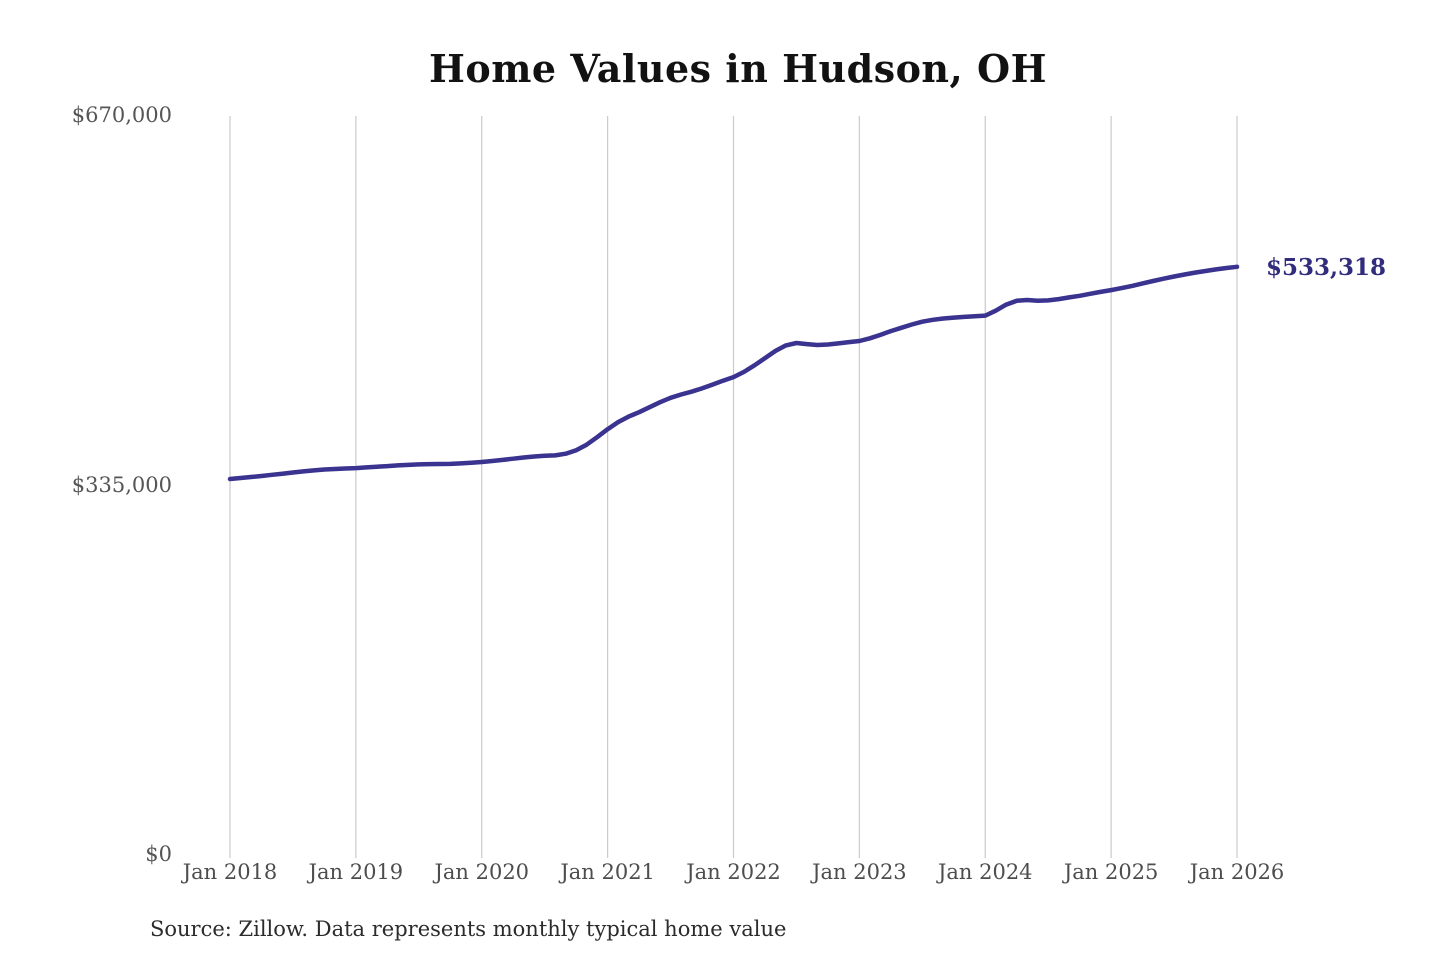 The height and width of the screenshot is (960, 1440). I want to click on x-axis-tick-label-2020: Jan 2020, so click(482, 872).